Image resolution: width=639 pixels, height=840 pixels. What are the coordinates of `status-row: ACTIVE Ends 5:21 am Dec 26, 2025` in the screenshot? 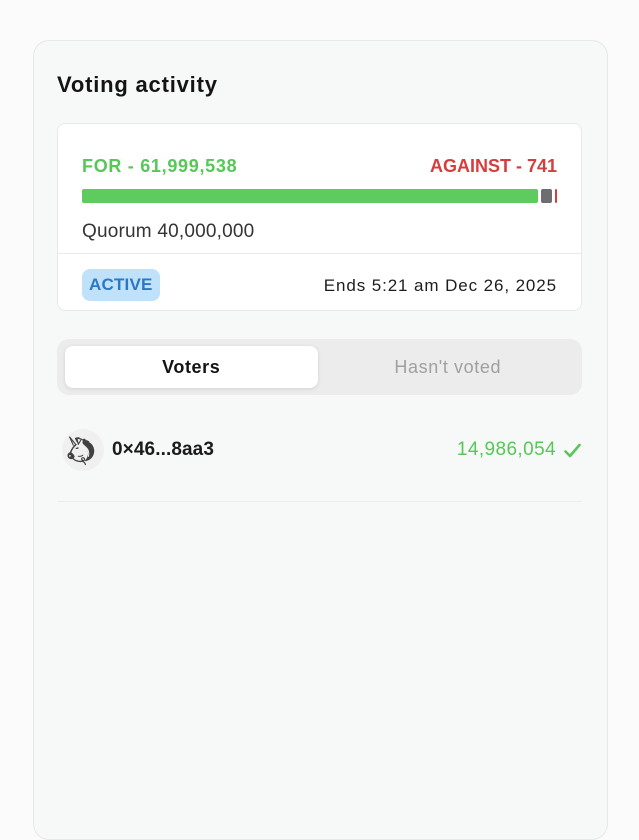 It's located at (319, 281).